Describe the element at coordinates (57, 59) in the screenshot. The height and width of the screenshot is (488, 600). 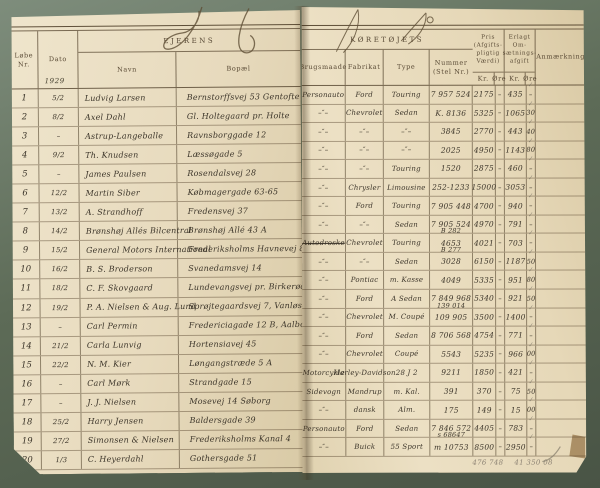
I see `dato-label: Dato` at that location.